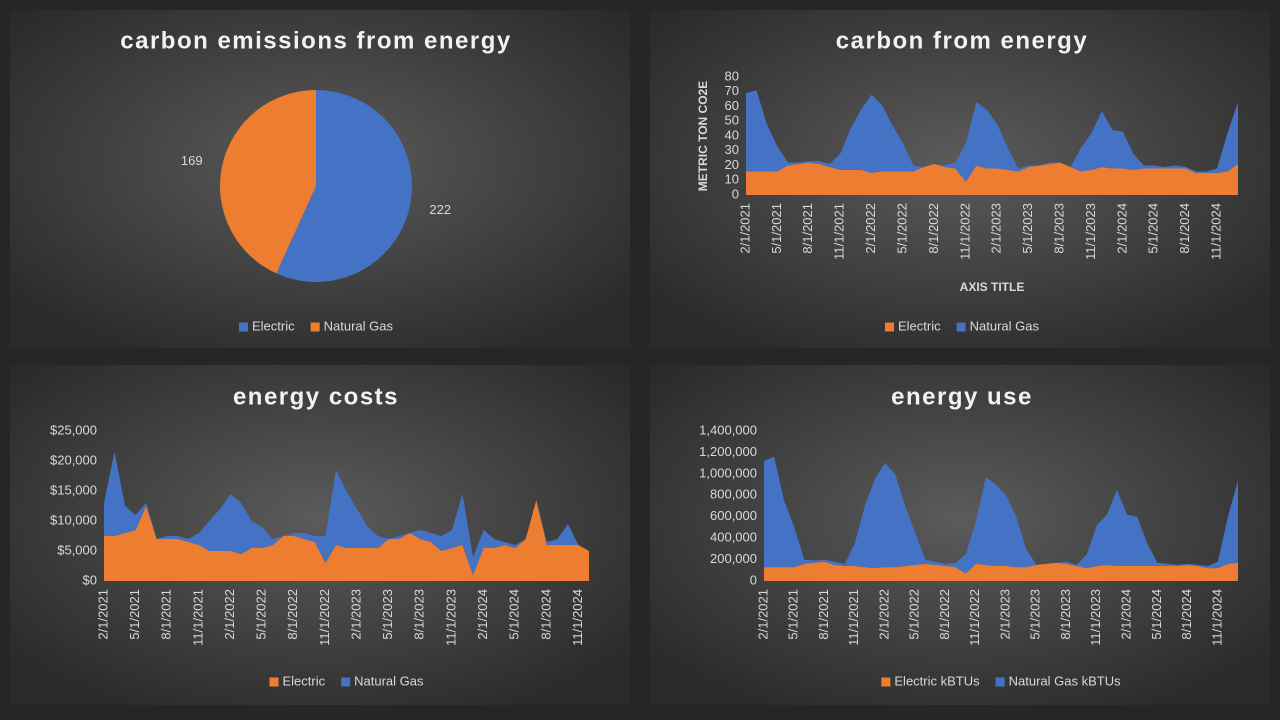  What do you see at coordinates (733, 537) in the screenshot?
I see `y-tick-label: 400,000` at bounding box center [733, 537].